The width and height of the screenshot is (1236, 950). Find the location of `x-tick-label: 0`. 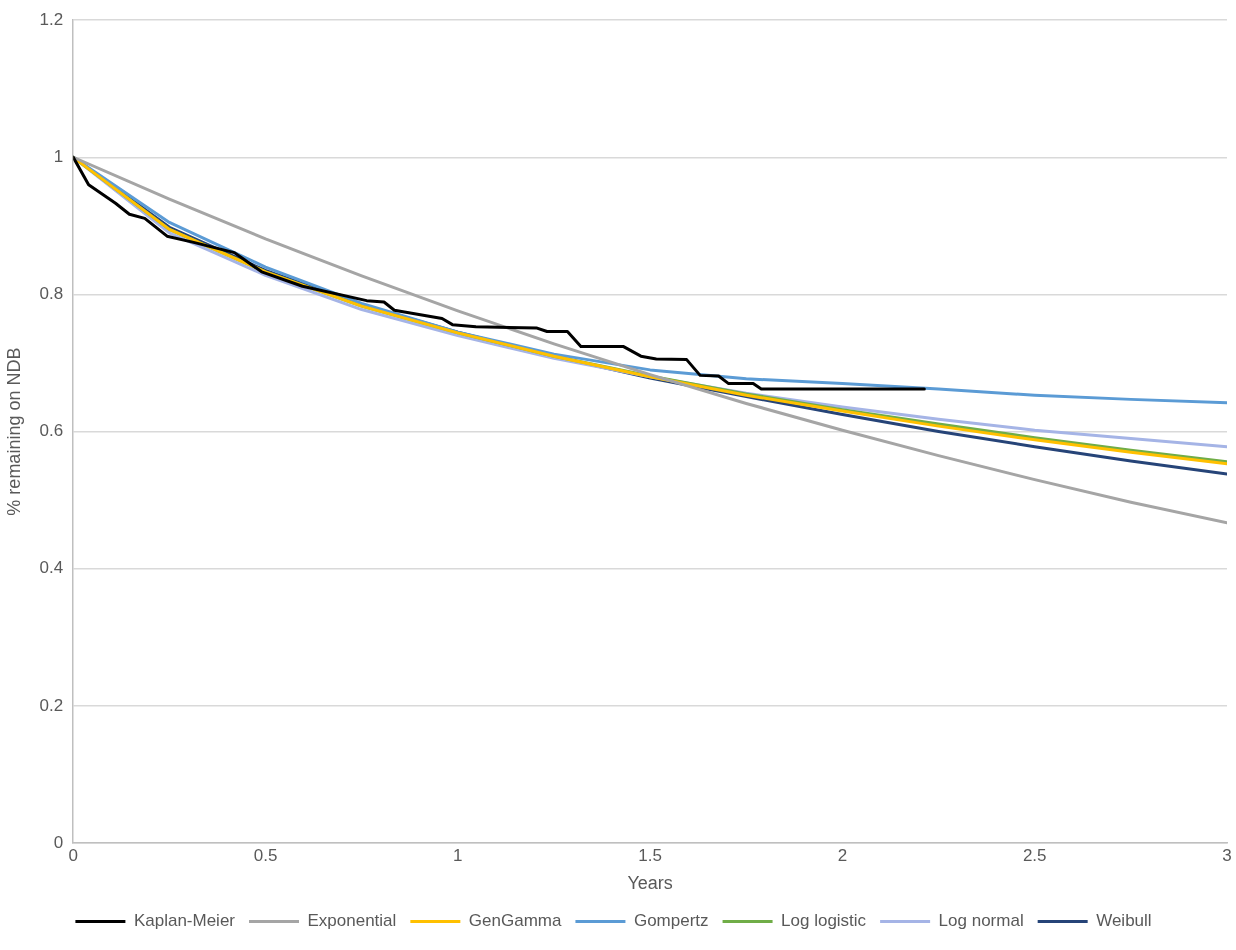

x-tick-label: 0 is located at coordinates (73, 855).